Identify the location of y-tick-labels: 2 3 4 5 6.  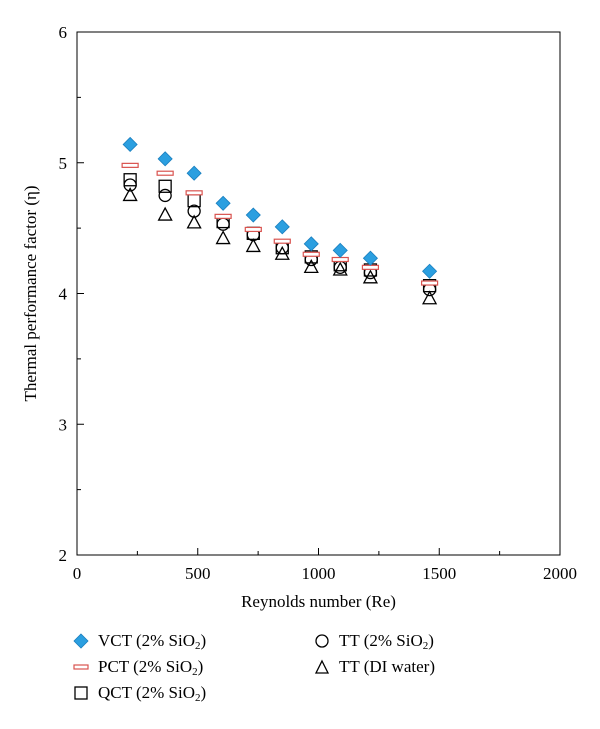
(63, 294).